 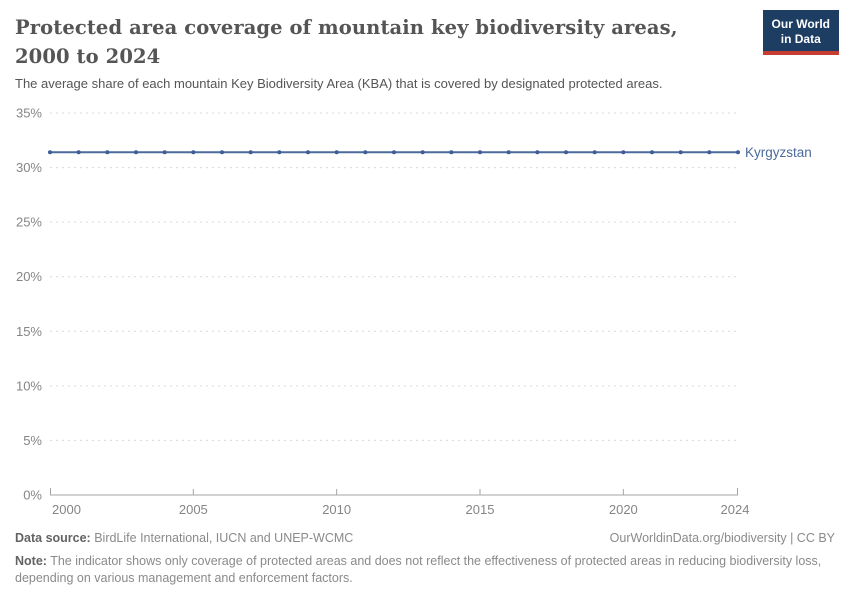 What do you see at coordinates (735, 509) in the screenshot?
I see `x-tick-label: 2024` at bounding box center [735, 509].